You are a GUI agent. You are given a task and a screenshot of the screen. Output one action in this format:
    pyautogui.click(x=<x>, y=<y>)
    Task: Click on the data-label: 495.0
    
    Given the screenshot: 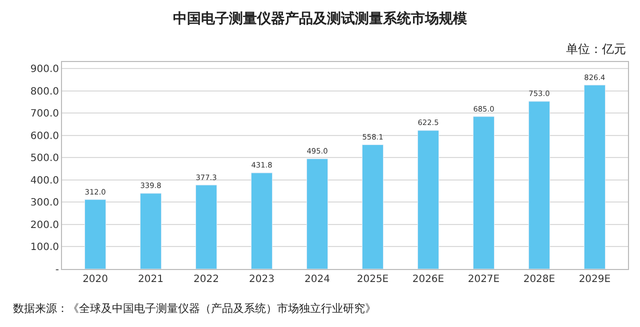 What is the action you would take?
    pyautogui.click(x=317, y=151)
    